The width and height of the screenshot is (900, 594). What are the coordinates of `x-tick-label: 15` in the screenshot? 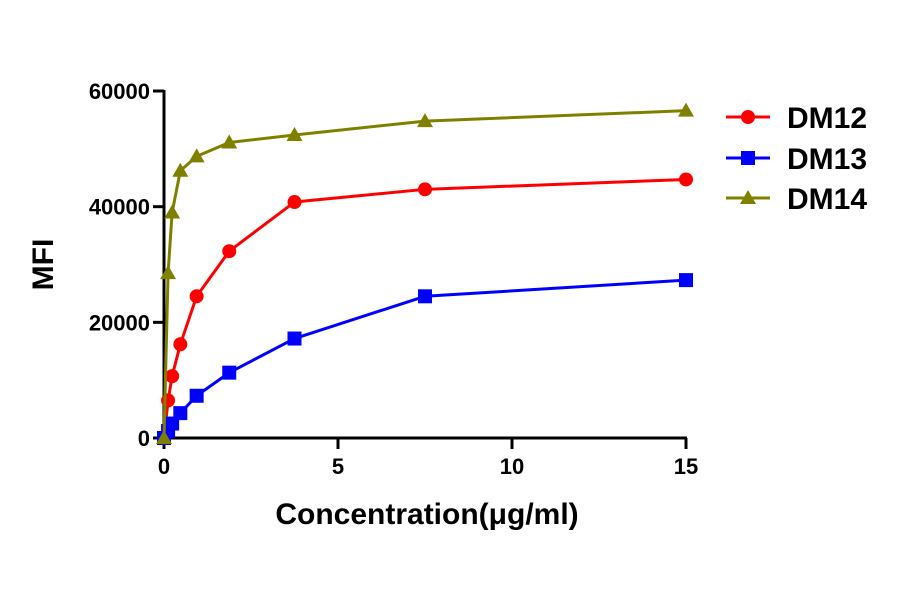 It's located at (686, 466).